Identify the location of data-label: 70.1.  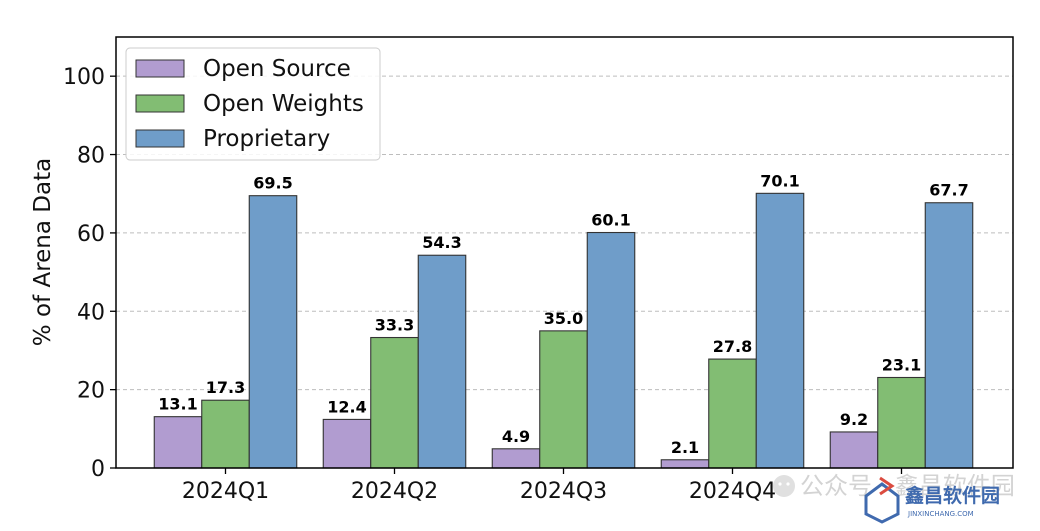
(779, 180).